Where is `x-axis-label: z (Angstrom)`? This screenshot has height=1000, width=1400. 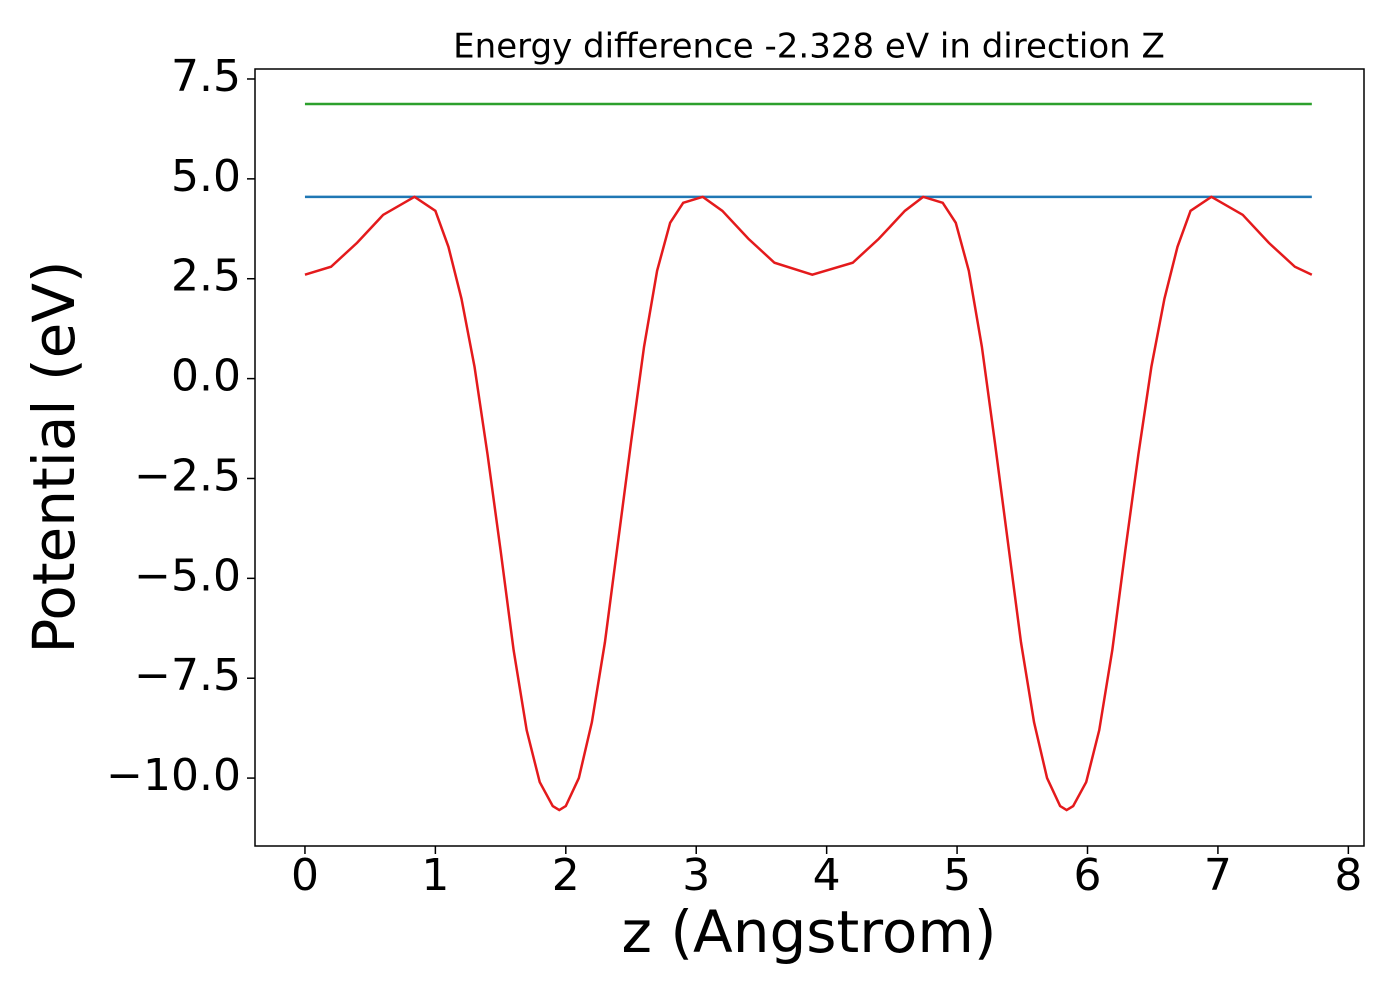 x-axis-label: z (Angstrom) is located at coordinates (809, 932).